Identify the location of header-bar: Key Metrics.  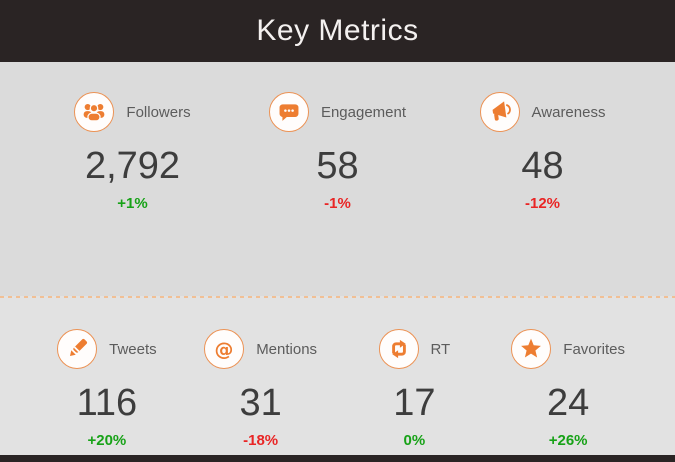
(337, 31).